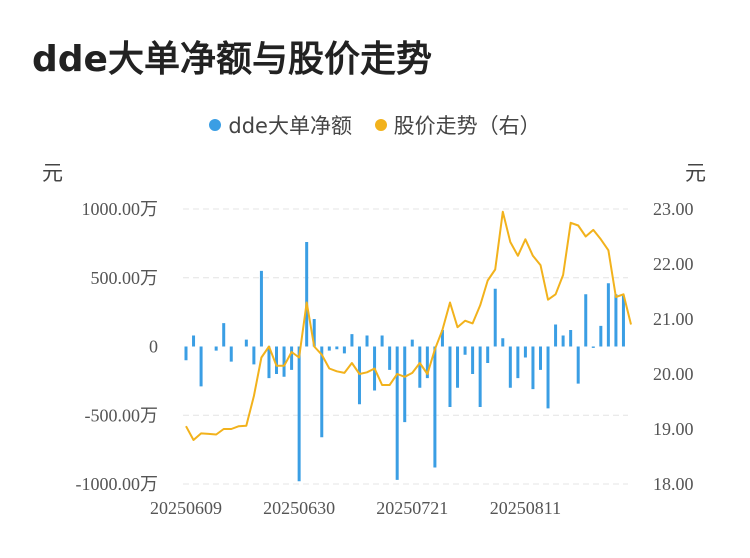 The width and height of the screenshot is (750, 558). I want to click on right-axis-tick-label: 20.00, so click(673, 374).